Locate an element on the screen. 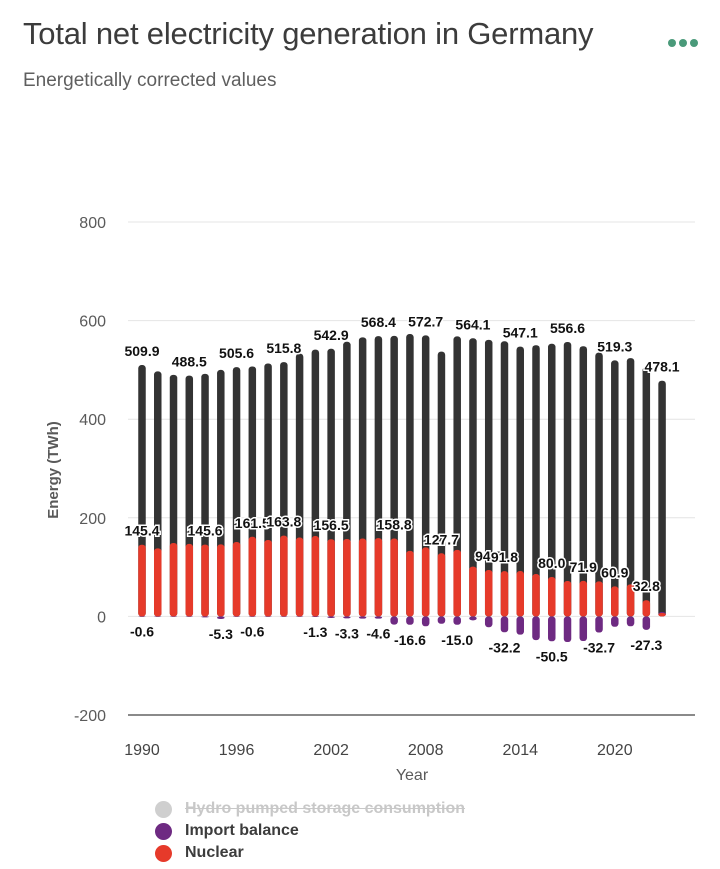 Image resolution: width=720 pixels, height=869 pixels. legend-item-hydro: Hydro pumped storage consumption is located at coordinates (310, 809).